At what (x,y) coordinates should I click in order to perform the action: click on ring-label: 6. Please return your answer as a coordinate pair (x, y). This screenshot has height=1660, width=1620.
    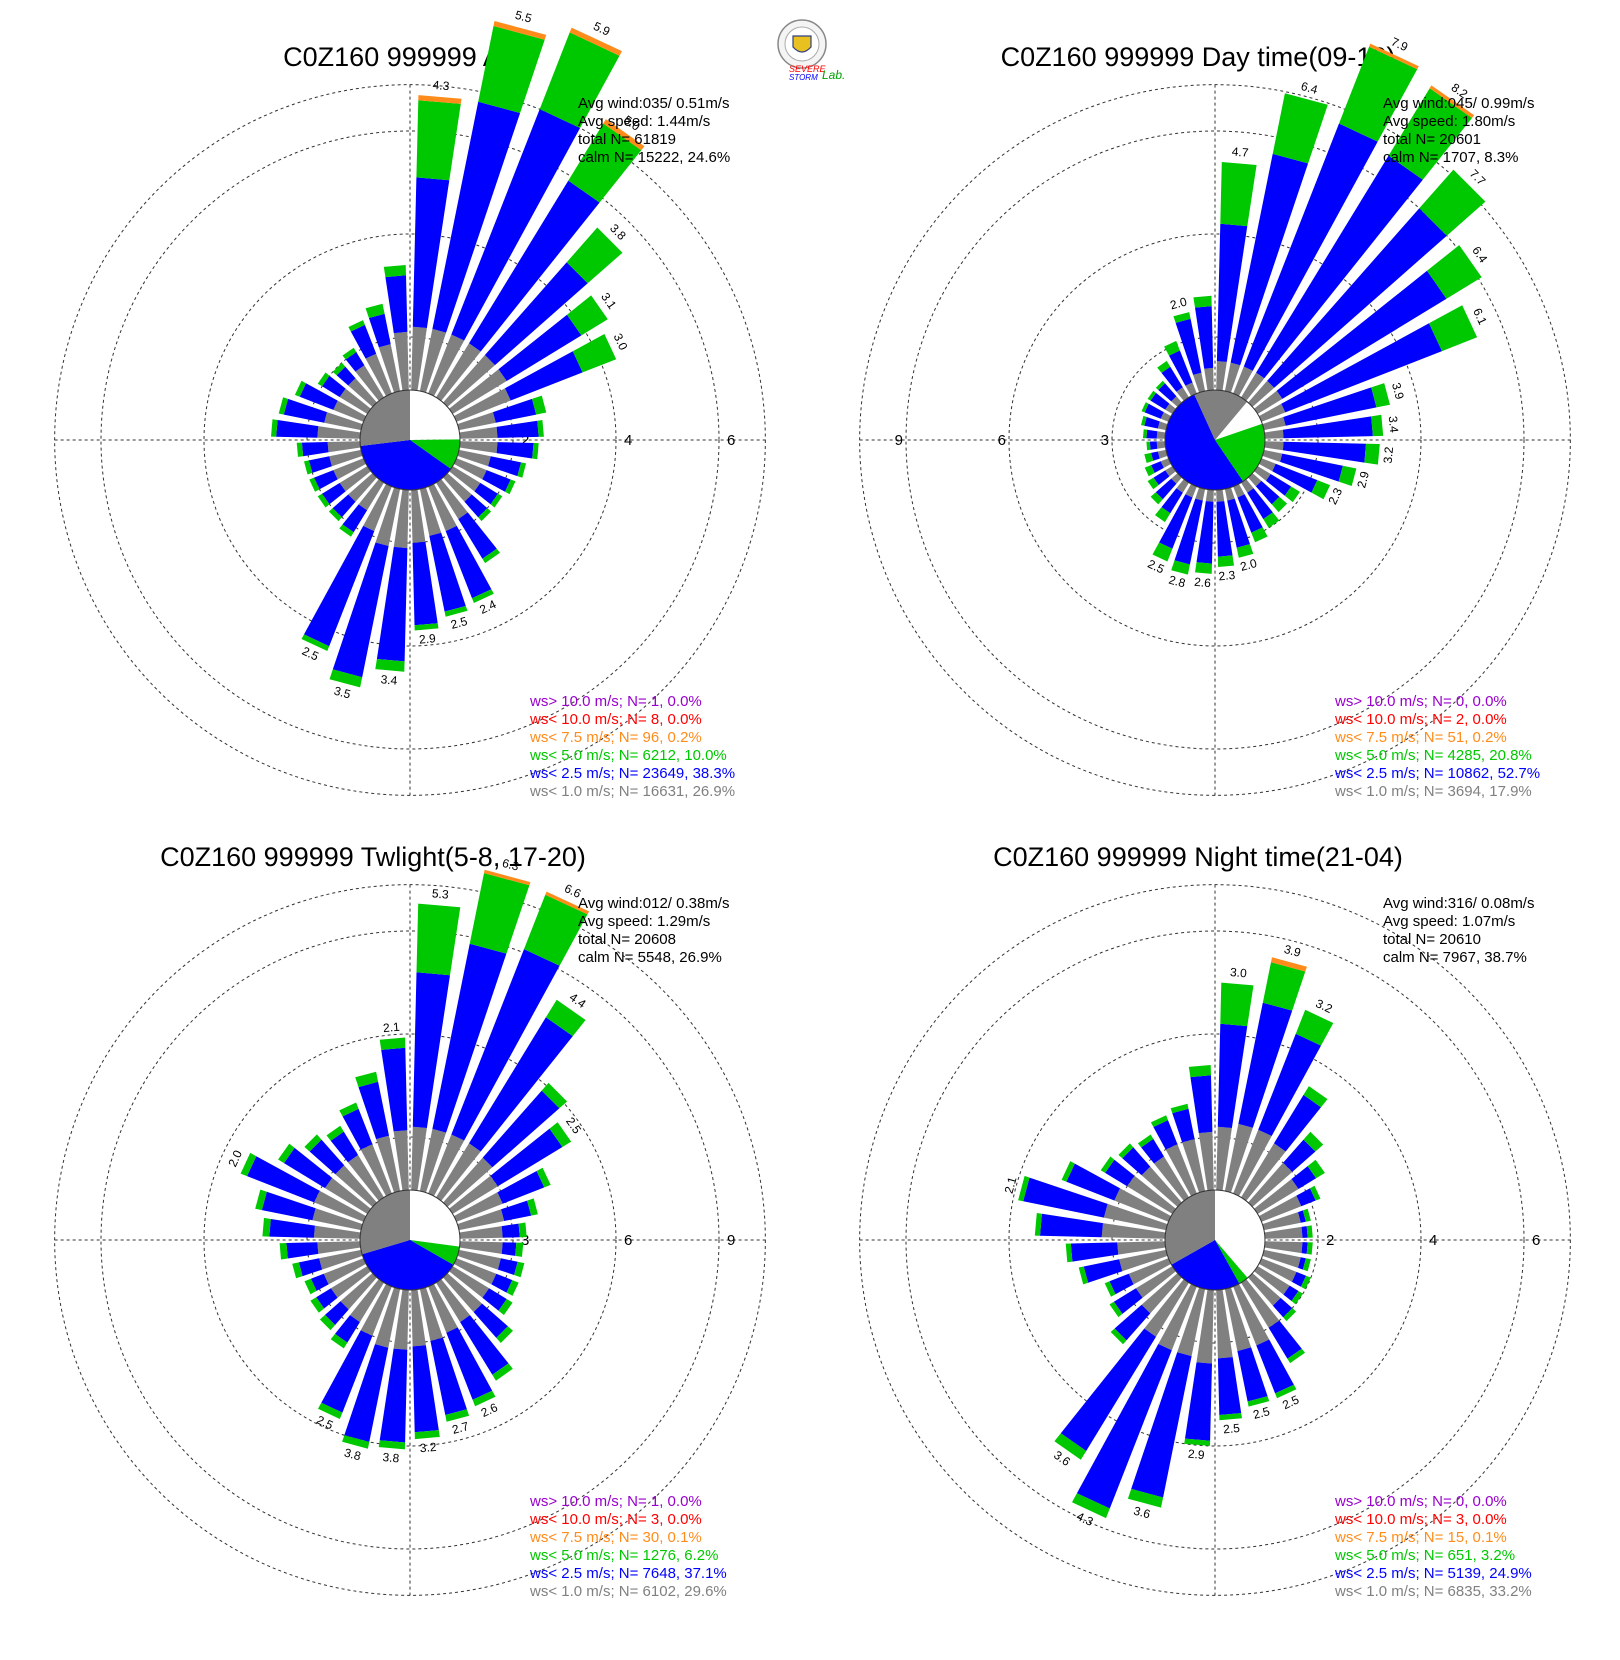
    Looking at the image, I should click on (1536, 1240).